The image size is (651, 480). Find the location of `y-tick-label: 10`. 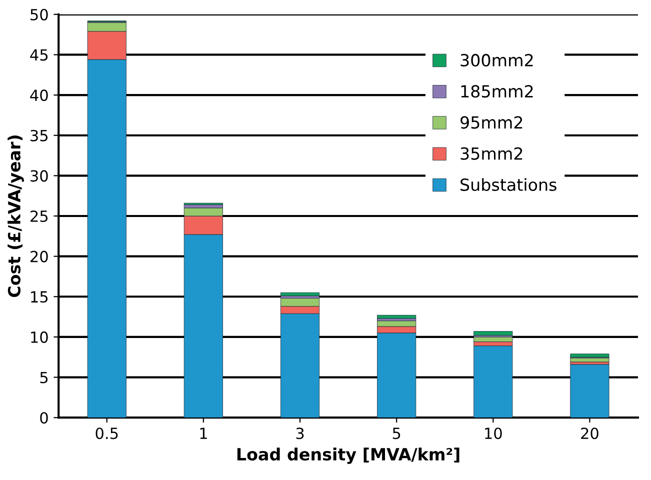

y-tick-label: 10 is located at coordinates (39, 337).